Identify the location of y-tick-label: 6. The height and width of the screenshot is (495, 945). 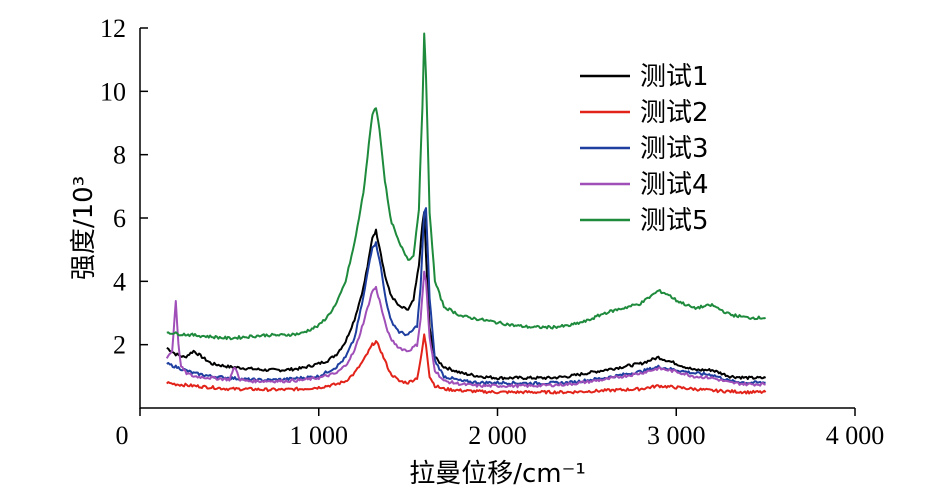
(119, 218).